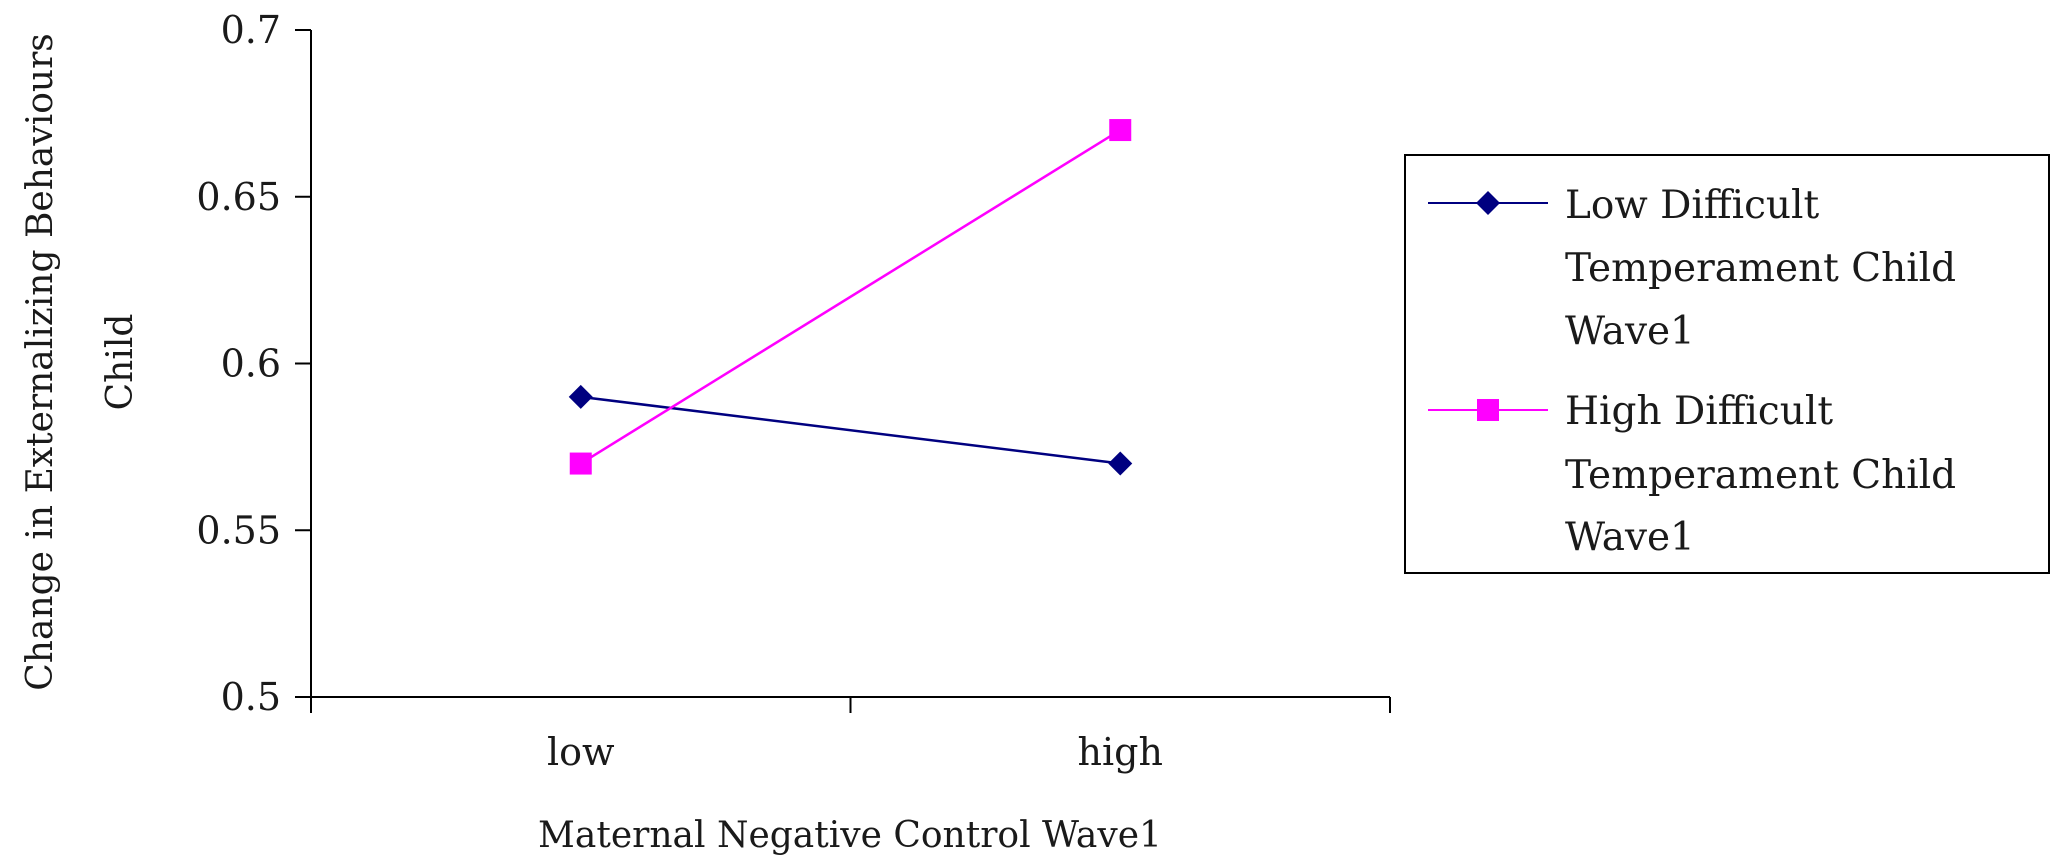 This screenshot has width=2051, height=861. What do you see at coordinates (238, 530) in the screenshot?
I see `y-tick-label: 0.55` at bounding box center [238, 530].